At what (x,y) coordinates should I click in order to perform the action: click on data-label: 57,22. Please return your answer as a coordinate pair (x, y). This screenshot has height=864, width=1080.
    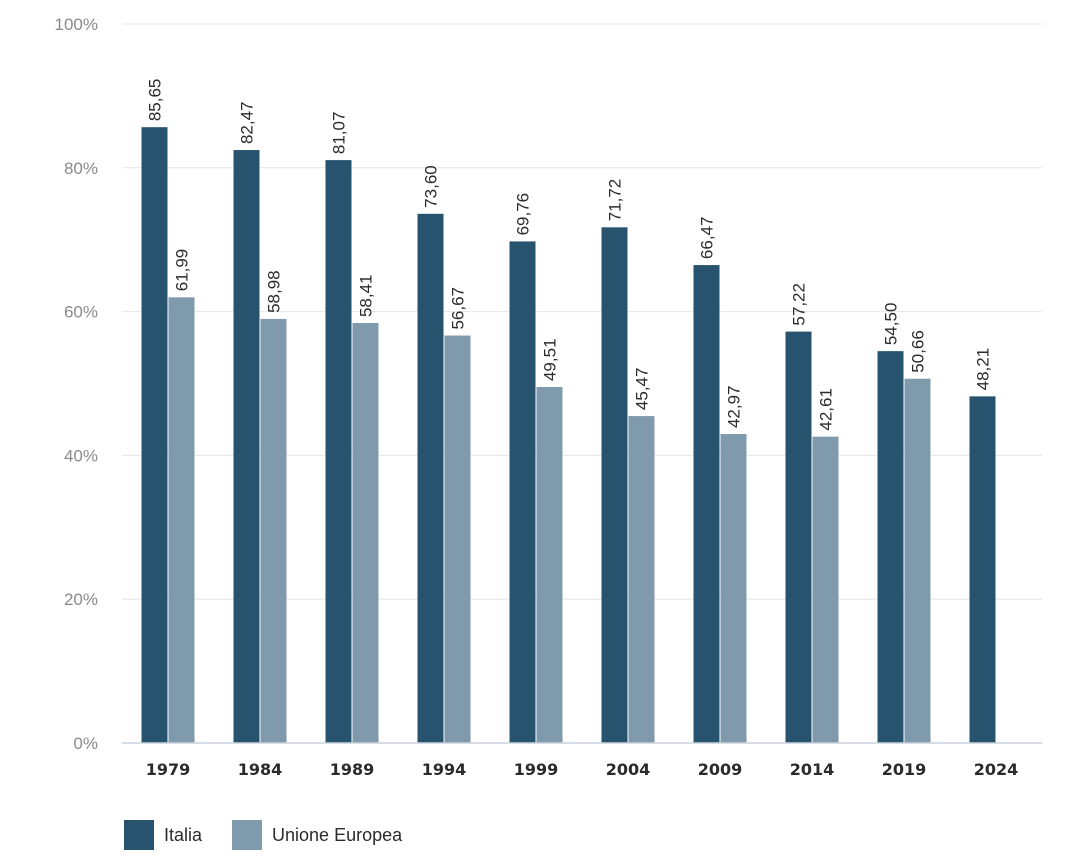
    Looking at the image, I should click on (799, 304).